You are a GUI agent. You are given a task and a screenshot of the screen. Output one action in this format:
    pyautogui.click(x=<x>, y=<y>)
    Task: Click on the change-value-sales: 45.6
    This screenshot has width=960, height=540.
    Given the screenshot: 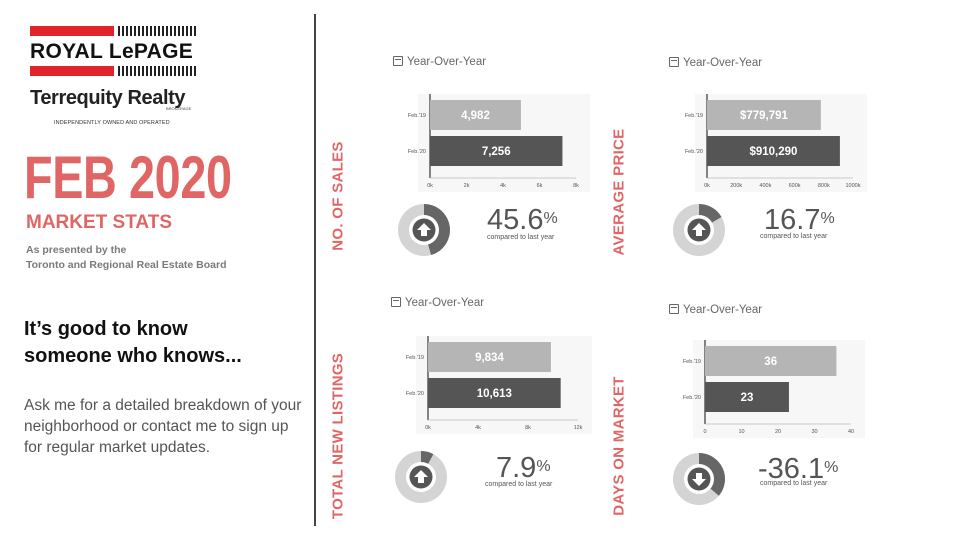 What is the action you would take?
    pyautogui.click(x=515, y=220)
    